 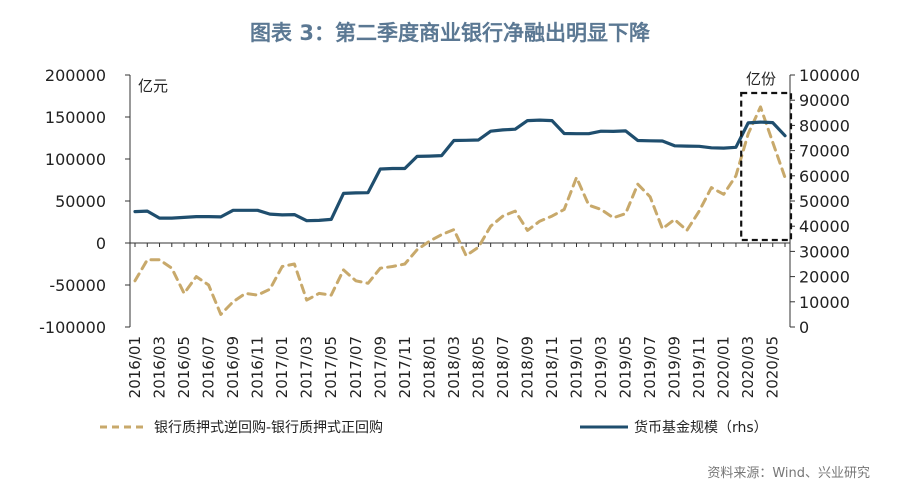 What do you see at coordinates (824, 125) in the screenshot?
I see `right-axis-tick-label: 80000` at bounding box center [824, 125].